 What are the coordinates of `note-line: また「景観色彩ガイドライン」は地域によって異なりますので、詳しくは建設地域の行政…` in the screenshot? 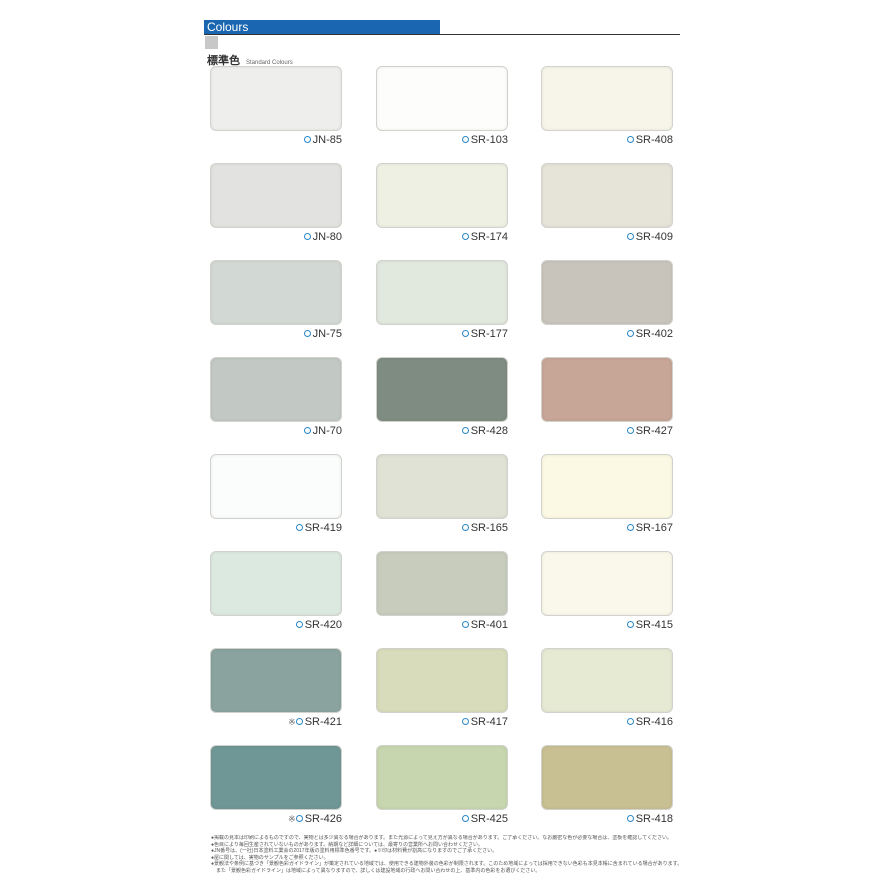 It's located at (376, 870).